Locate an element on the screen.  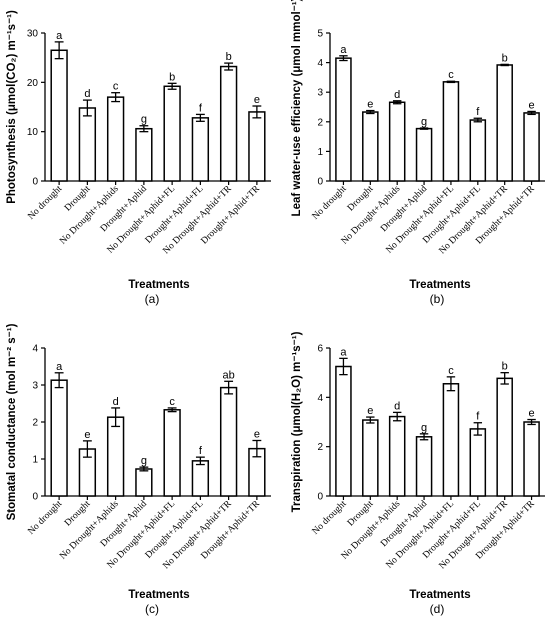
y-axis-title: Stomatal conductance (mol m⁻² s⁻¹) is located at coordinates (12, 421).